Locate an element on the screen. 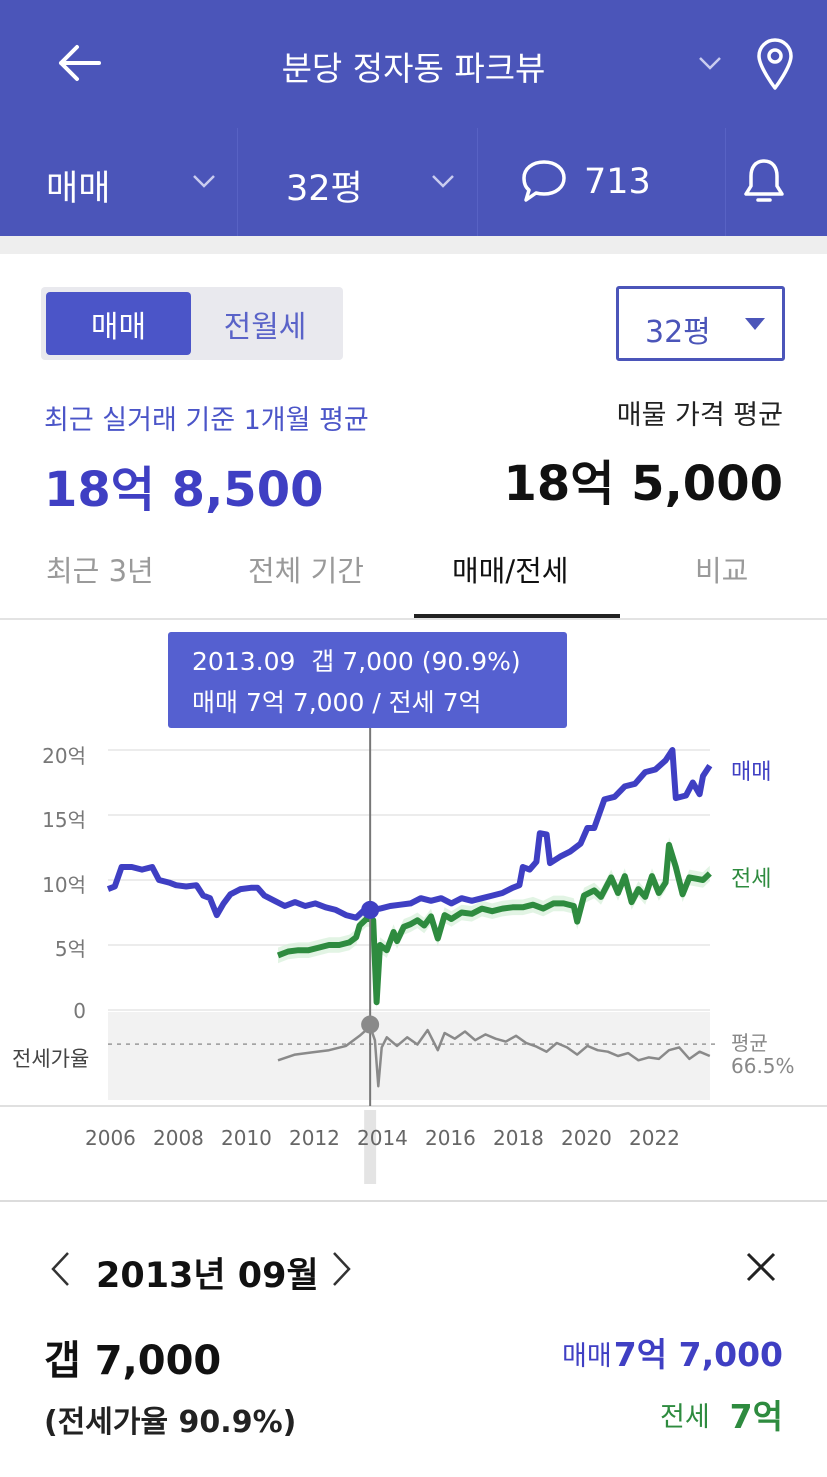  jeonse-line is located at coordinates (494, 923).